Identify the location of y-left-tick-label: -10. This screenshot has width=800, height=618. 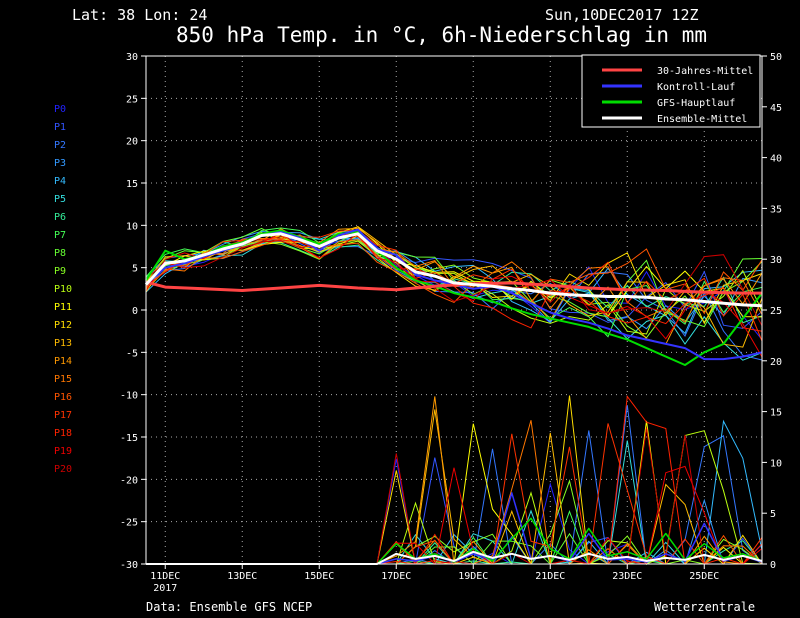
(129, 396).